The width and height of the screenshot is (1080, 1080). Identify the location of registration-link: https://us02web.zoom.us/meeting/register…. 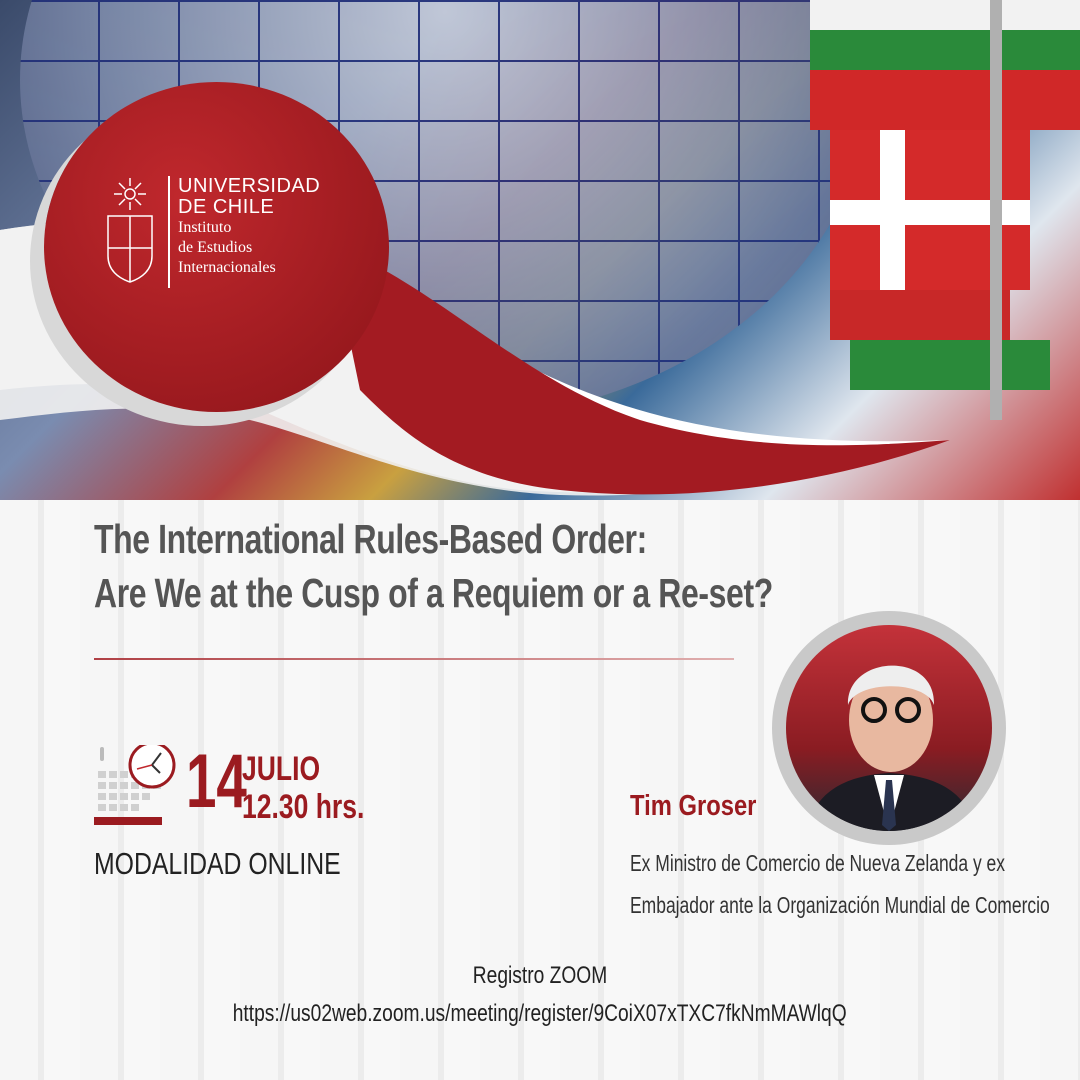
(540, 1013).